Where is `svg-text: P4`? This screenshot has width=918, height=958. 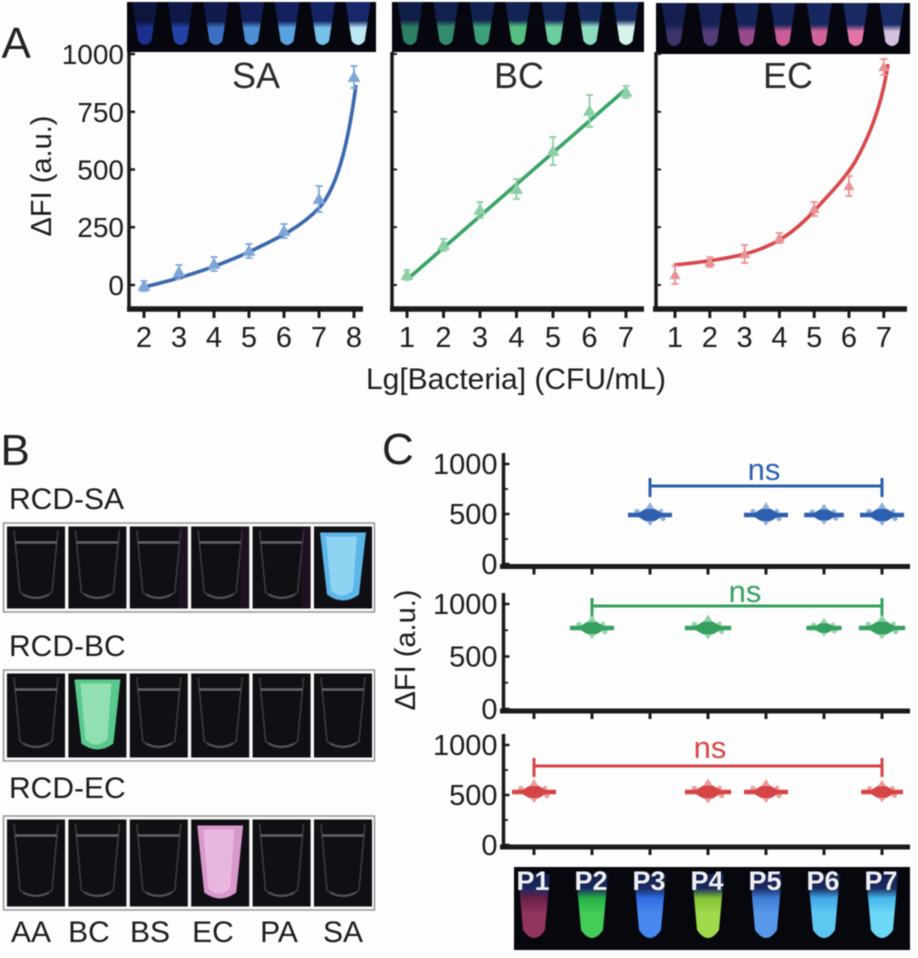
svg-text: P4 is located at coordinates (706, 881).